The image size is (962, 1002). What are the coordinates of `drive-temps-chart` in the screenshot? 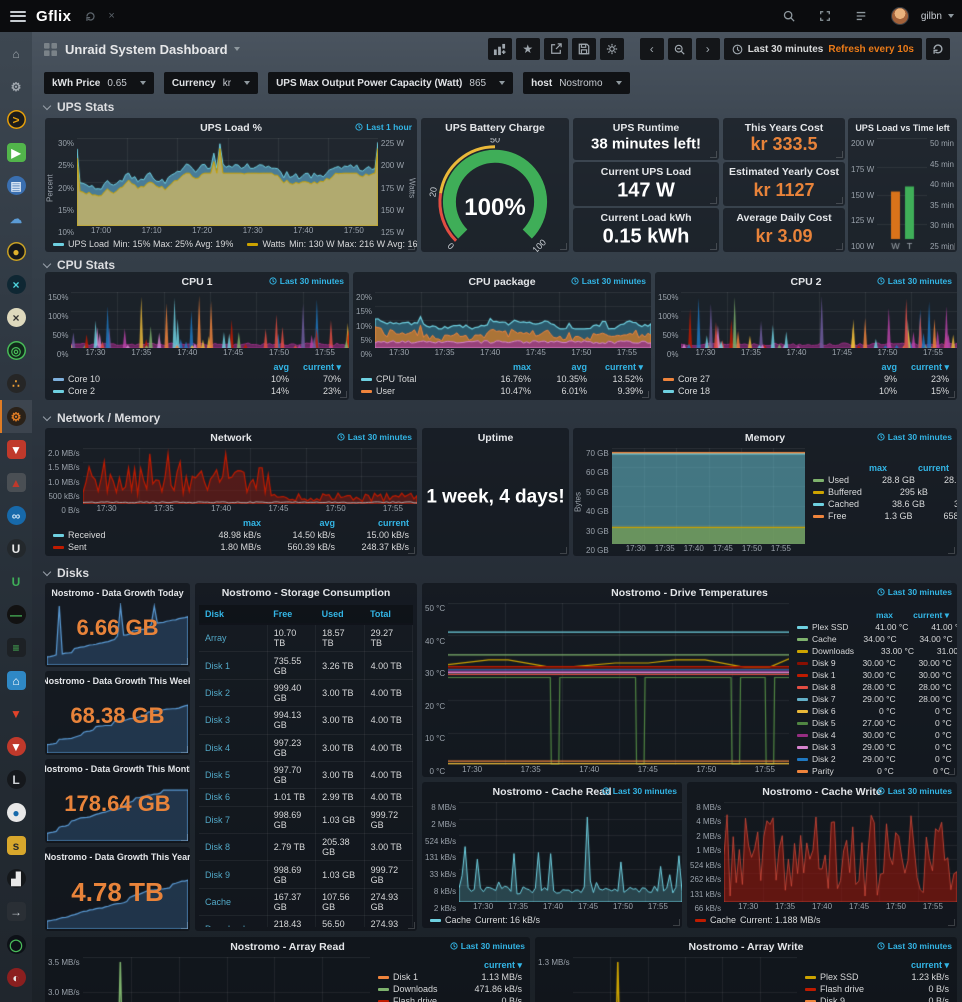 It's located at (618, 684).